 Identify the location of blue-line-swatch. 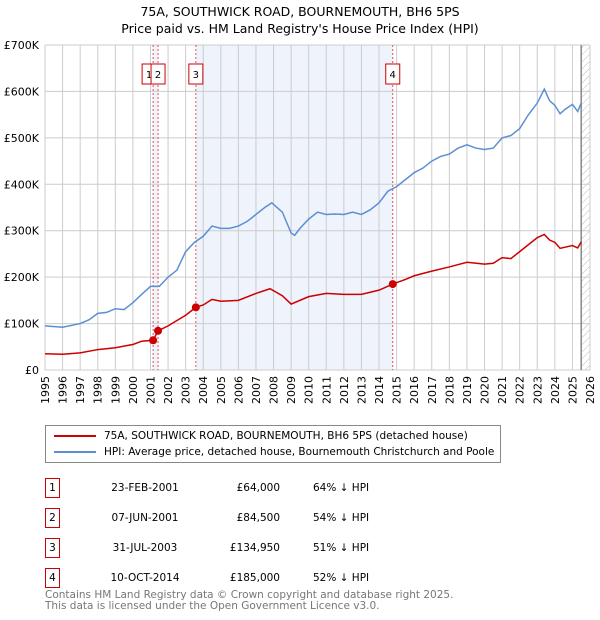
(75, 452).